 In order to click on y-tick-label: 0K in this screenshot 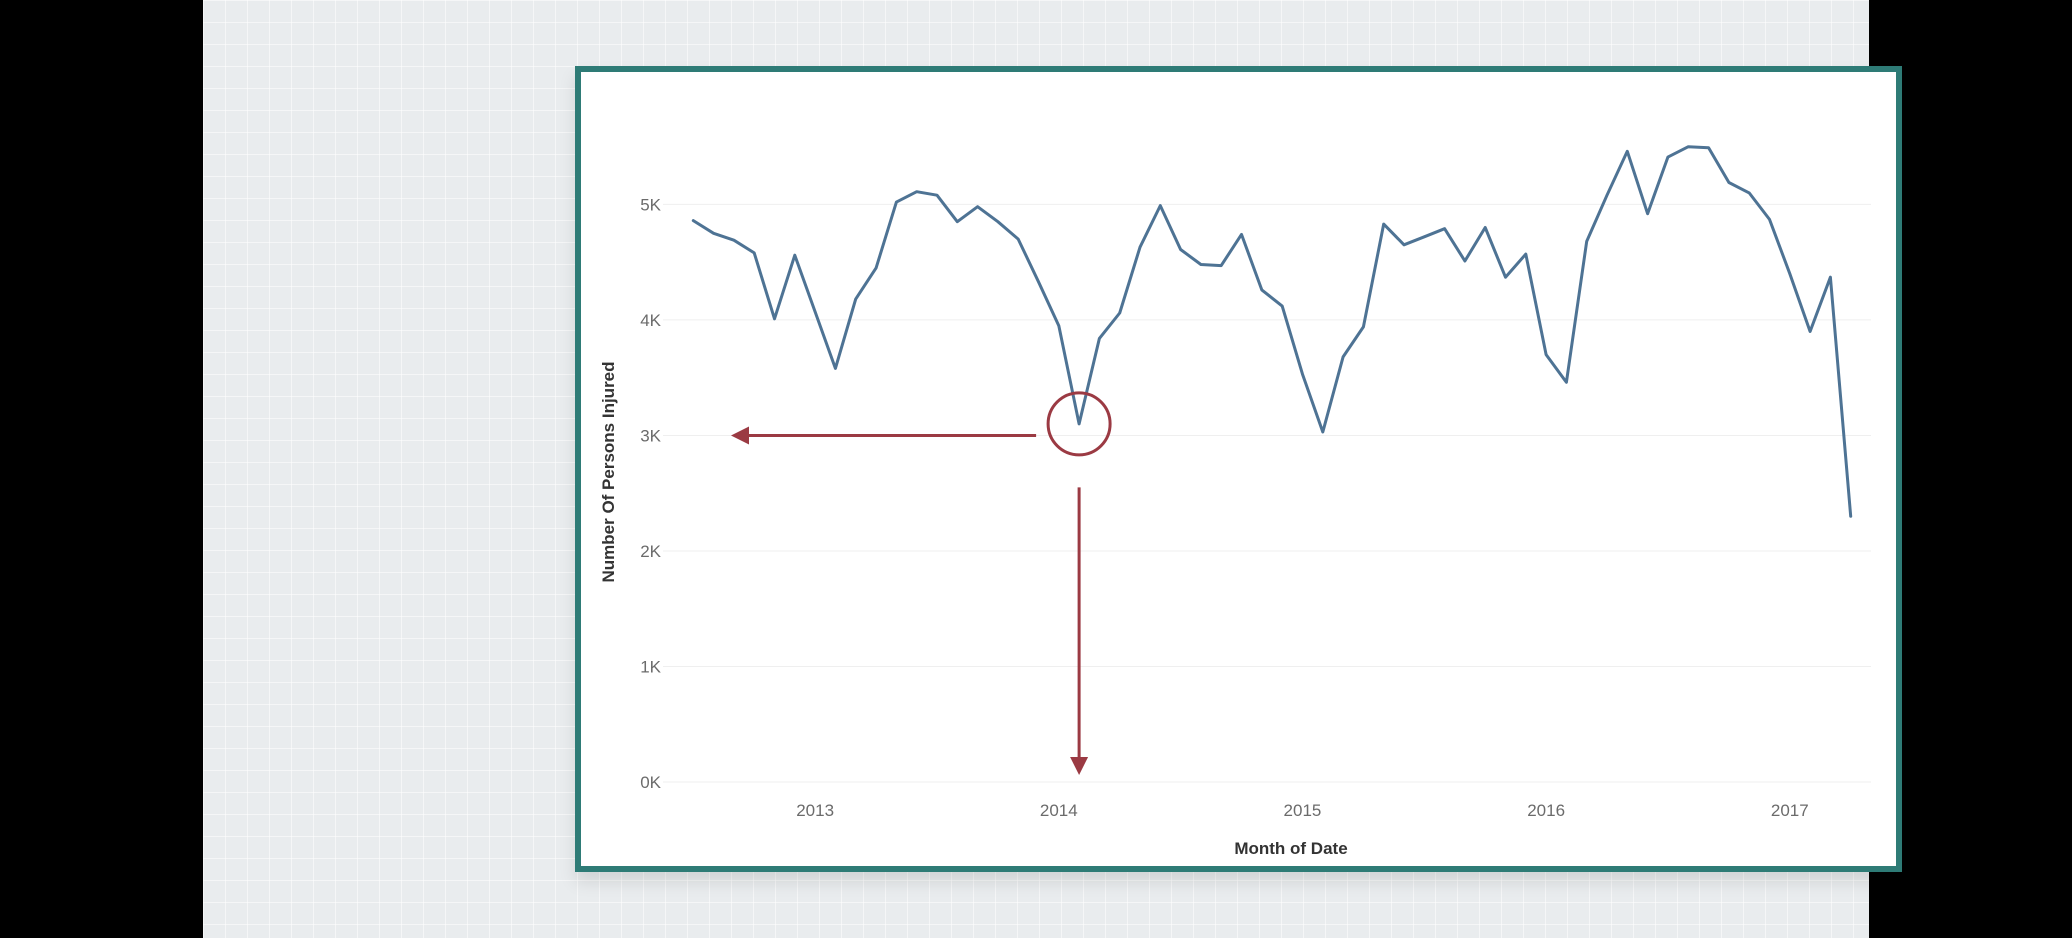, I will do `click(650, 782)`.